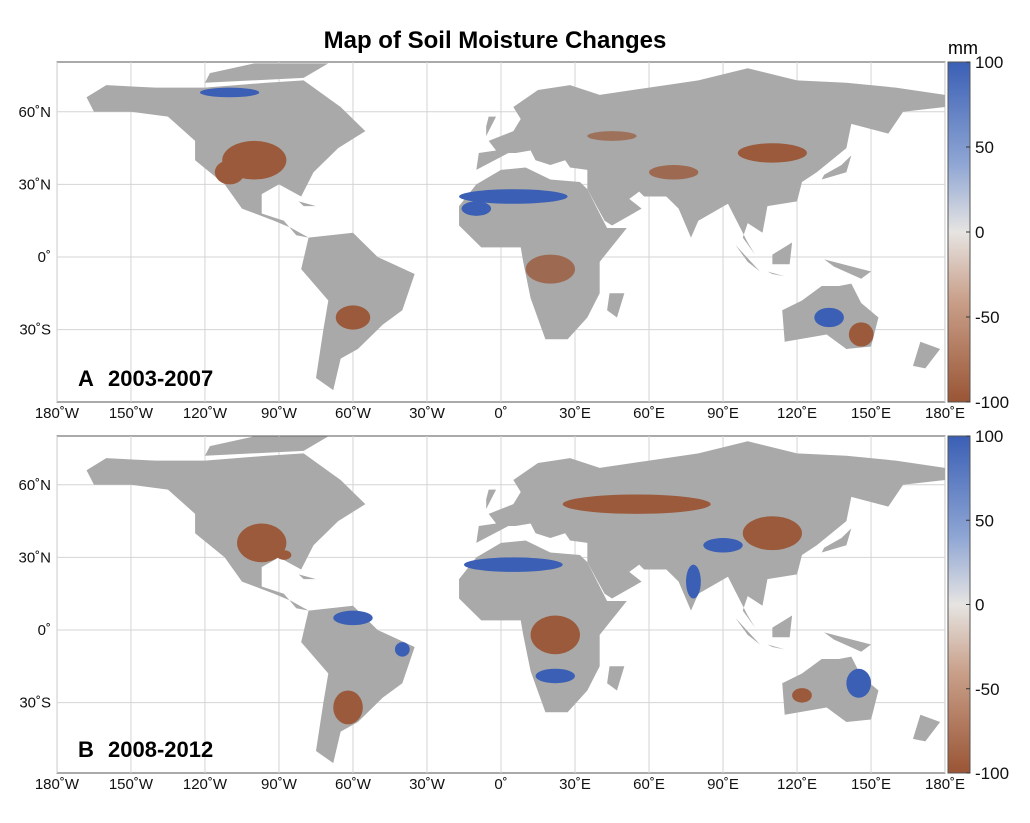 The width and height of the screenshot is (1030, 823). What do you see at coordinates (160, 749) in the screenshot?
I see `panel-period: 2008-2012` at bounding box center [160, 749].